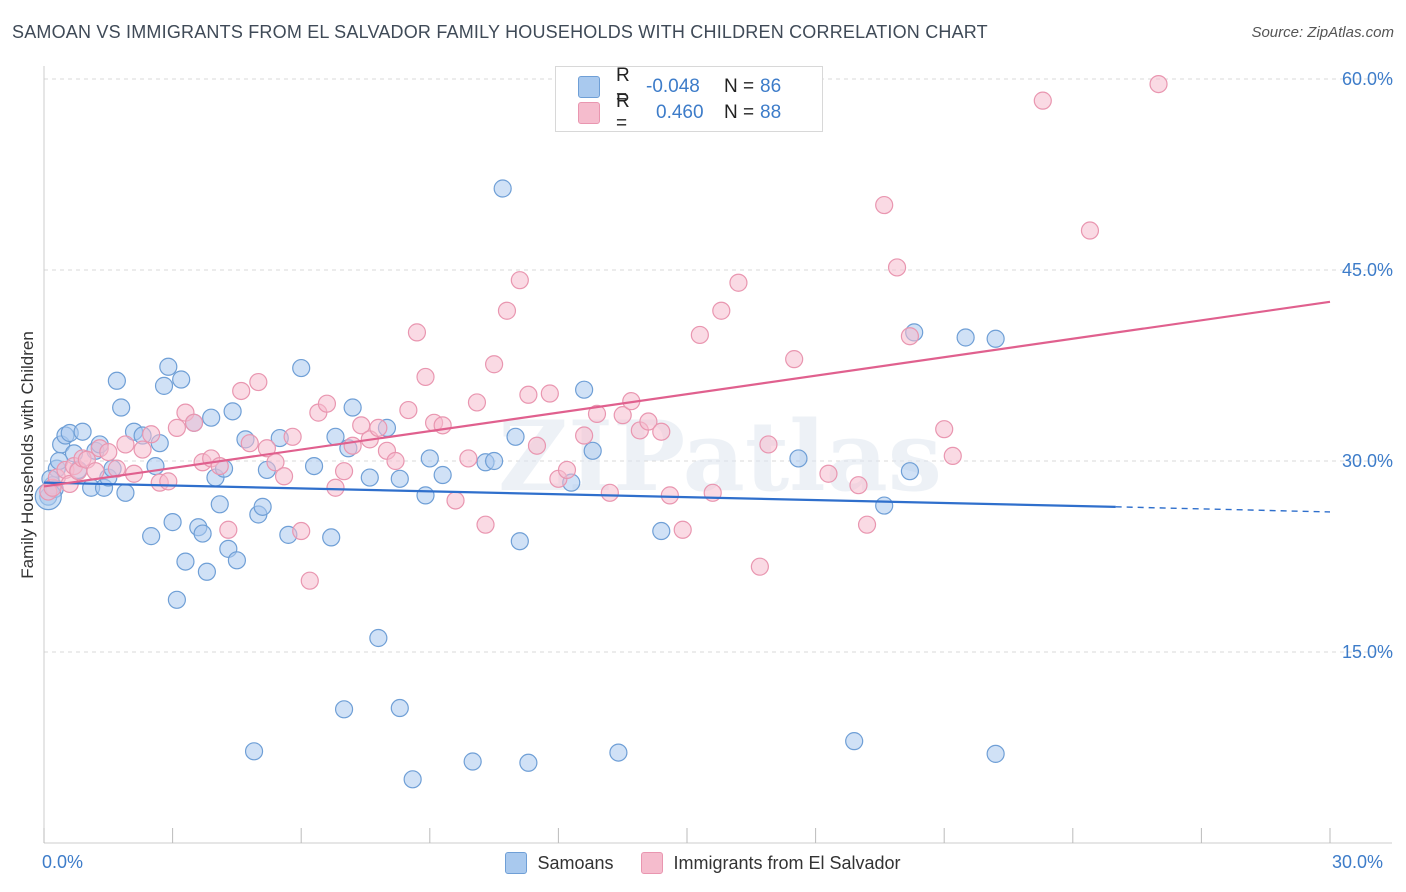 This screenshot has height=892, width=1406. I want to click on legend-row-samoans: R = -0.048 N = 86, so click(680, 86).